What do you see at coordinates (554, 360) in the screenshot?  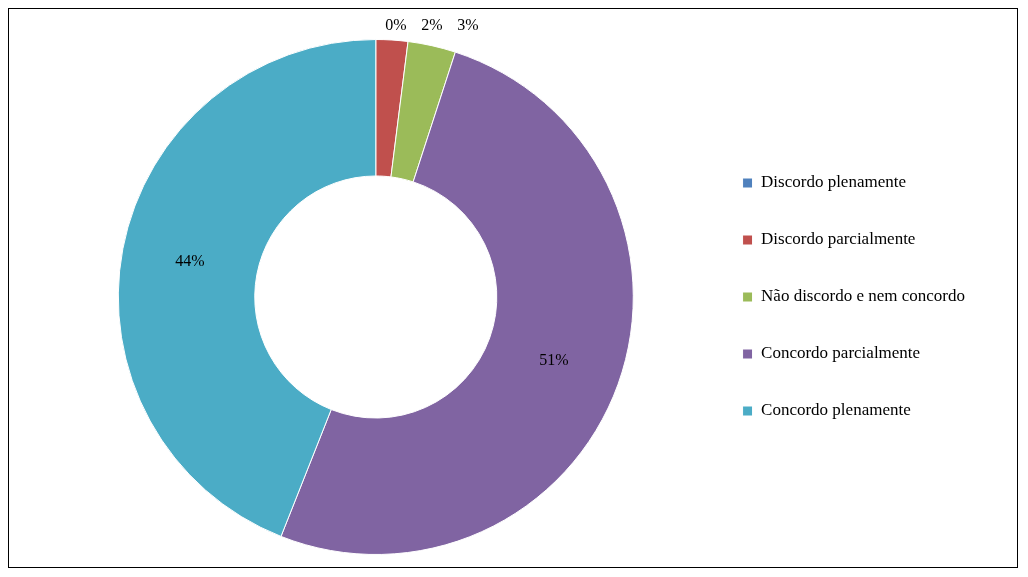 I see `data-label: 51%` at bounding box center [554, 360].